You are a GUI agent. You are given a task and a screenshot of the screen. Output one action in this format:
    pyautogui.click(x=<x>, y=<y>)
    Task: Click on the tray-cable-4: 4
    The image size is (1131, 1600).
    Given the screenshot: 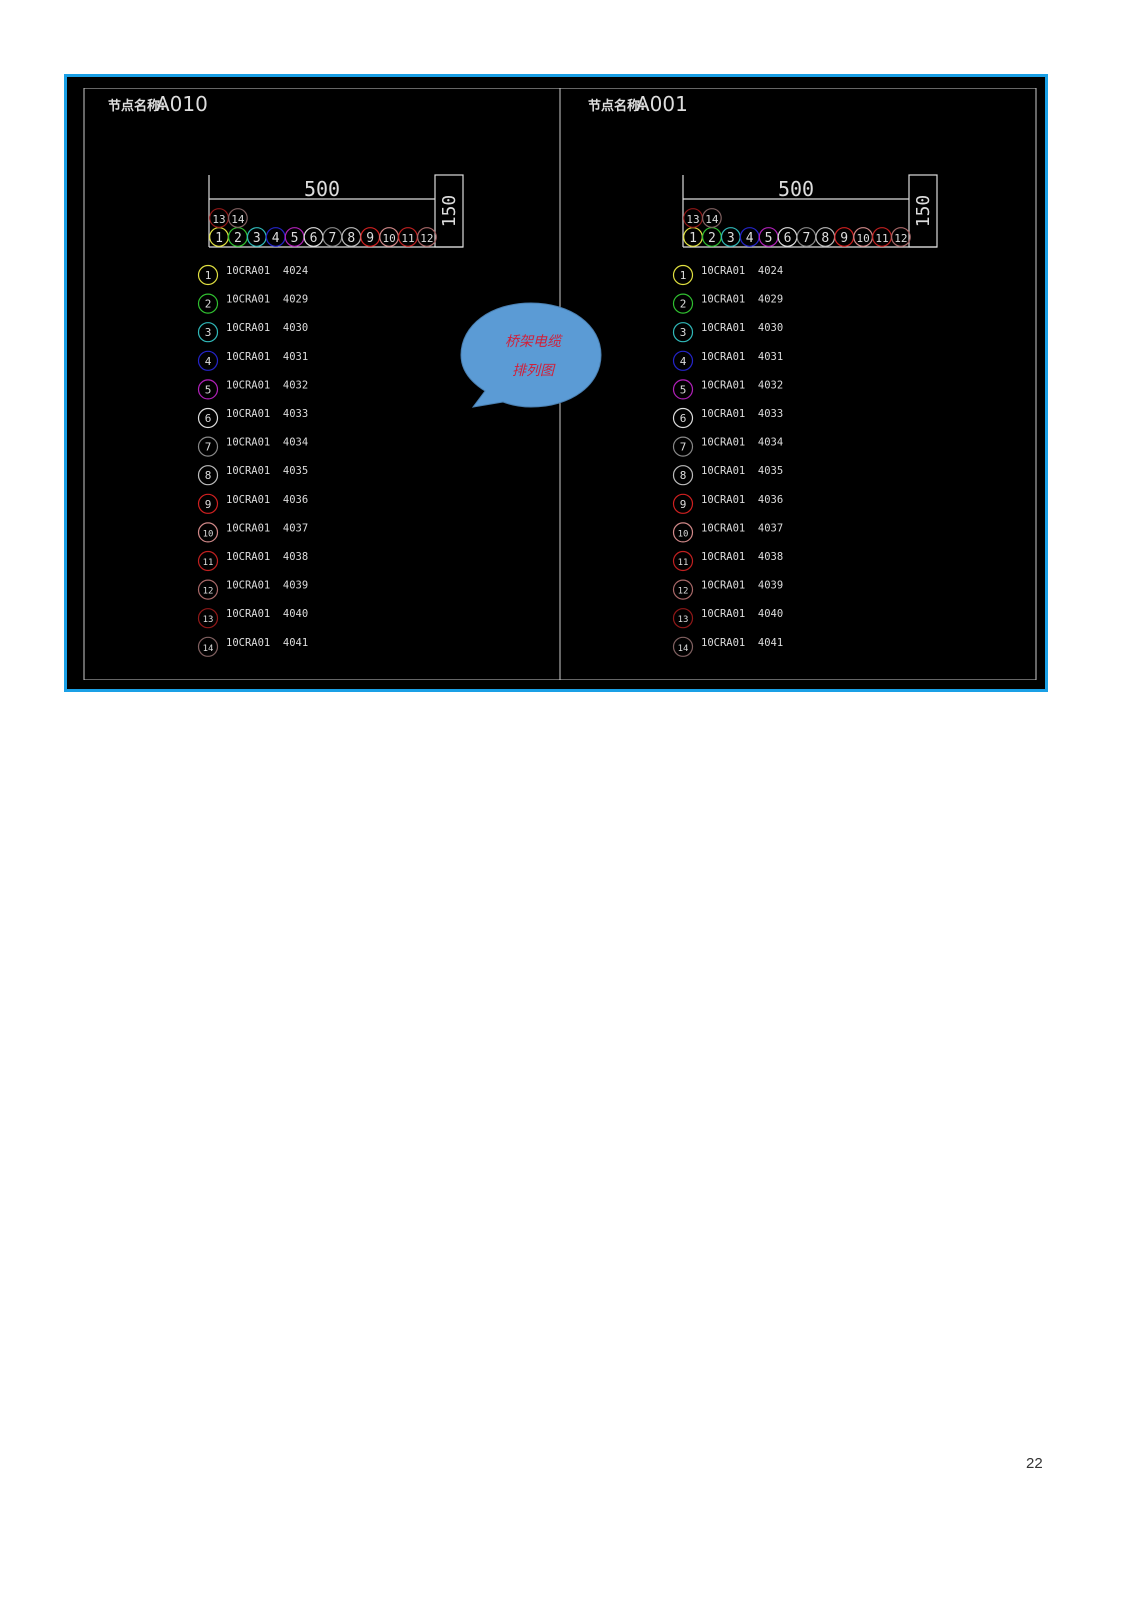 What is the action you would take?
    pyautogui.click(x=749, y=237)
    